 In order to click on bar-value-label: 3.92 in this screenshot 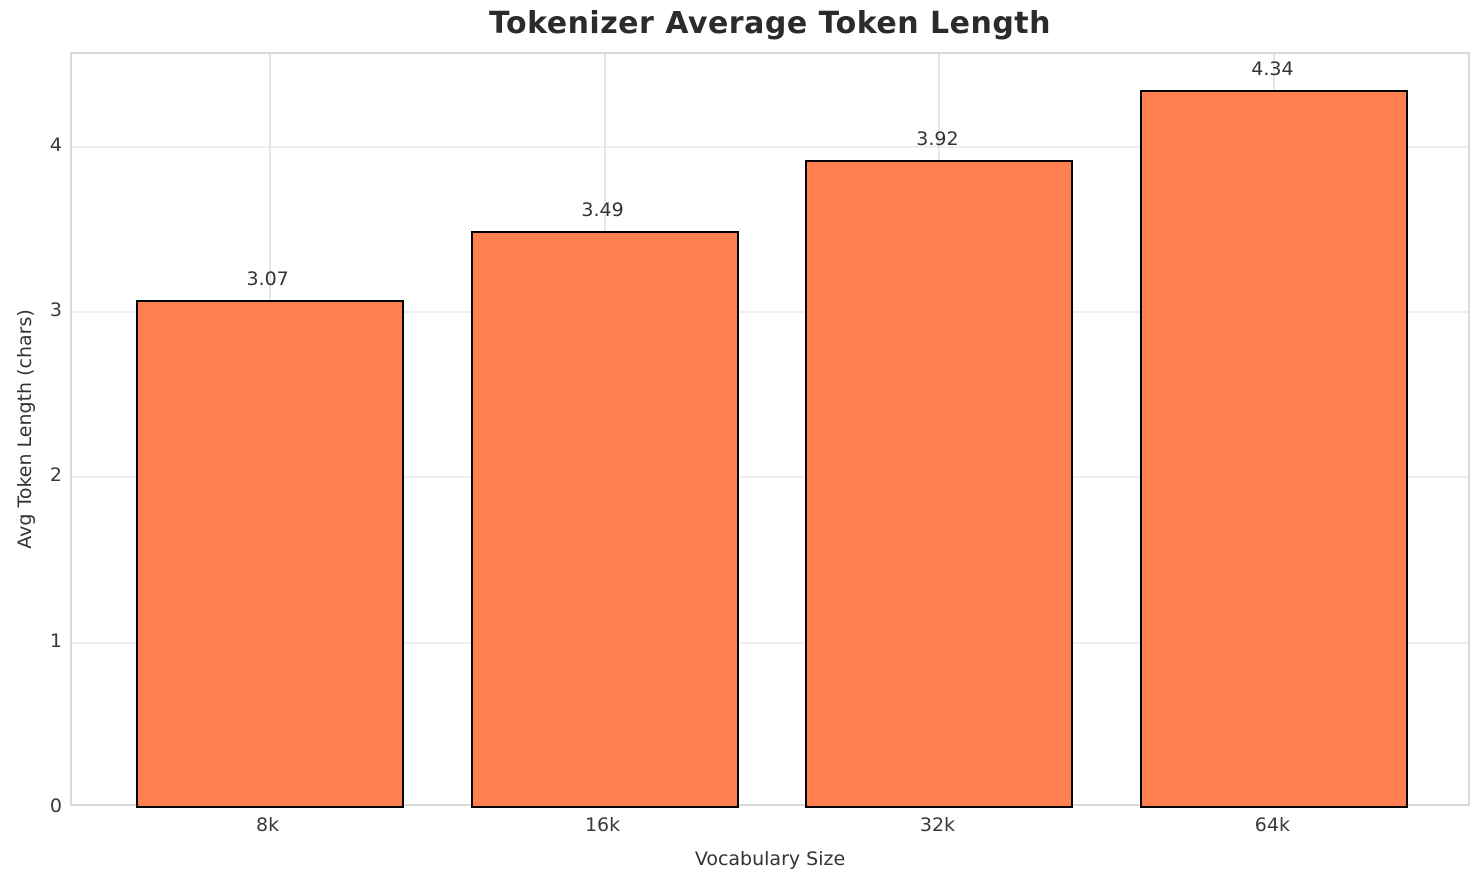, I will do `click(937, 138)`.